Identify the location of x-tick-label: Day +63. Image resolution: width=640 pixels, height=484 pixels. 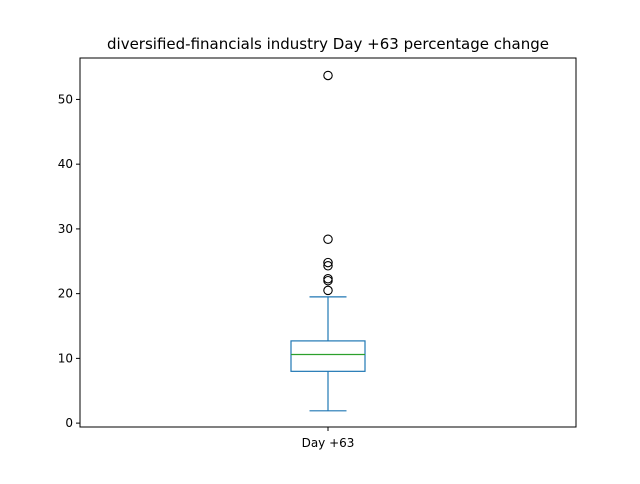
(328, 443).